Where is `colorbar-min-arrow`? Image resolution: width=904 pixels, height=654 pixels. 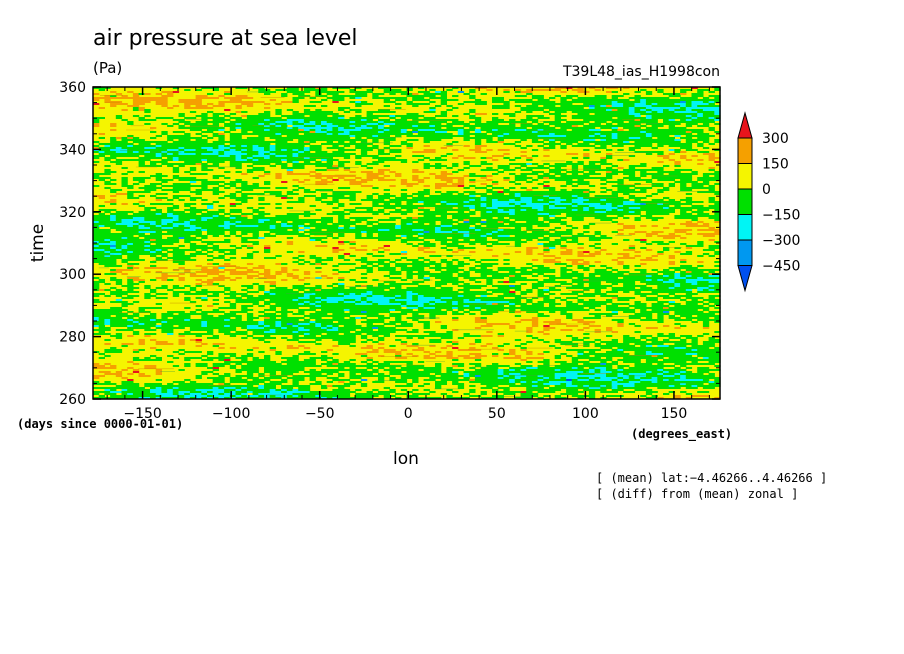
colorbar-min-arrow is located at coordinates (745, 279).